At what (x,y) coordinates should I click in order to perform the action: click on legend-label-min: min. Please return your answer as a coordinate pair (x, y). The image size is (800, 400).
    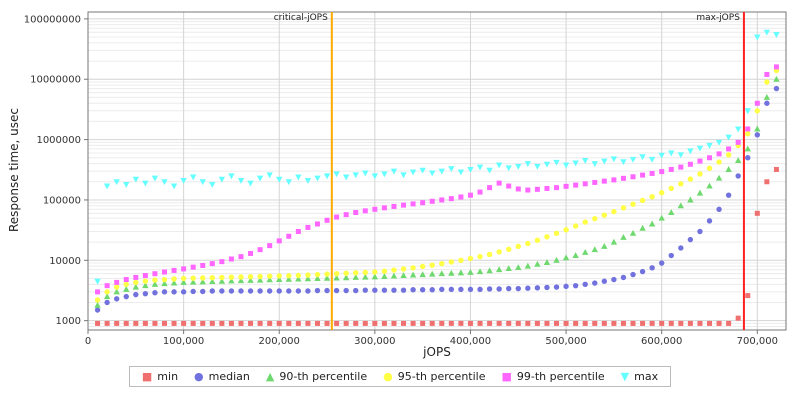
    Looking at the image, I should click on (168, 376).